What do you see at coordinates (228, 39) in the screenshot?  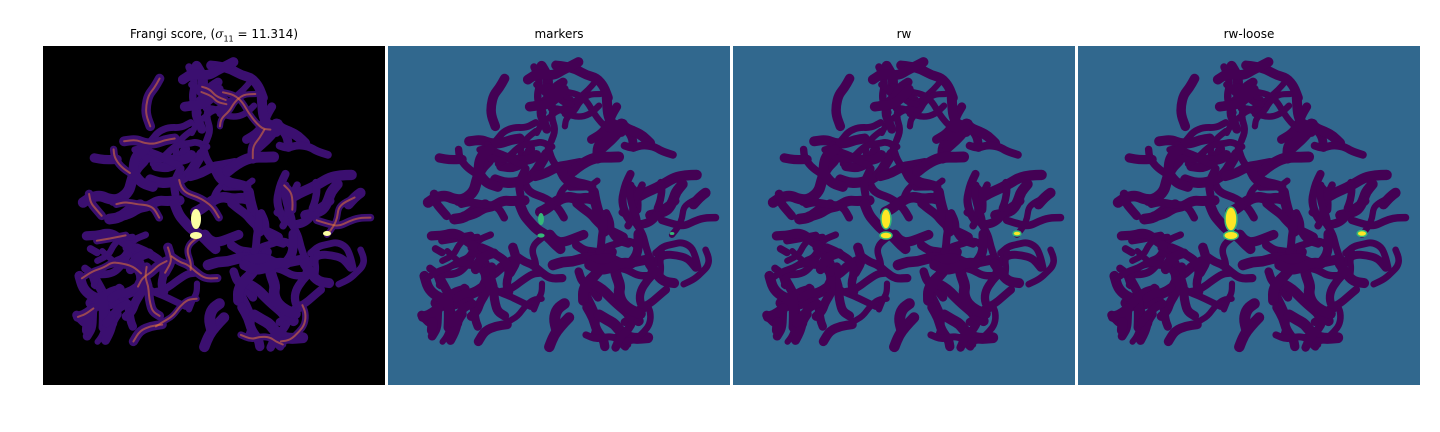 I see `sigma-subscript: 11` at bounding box center [228, 39].